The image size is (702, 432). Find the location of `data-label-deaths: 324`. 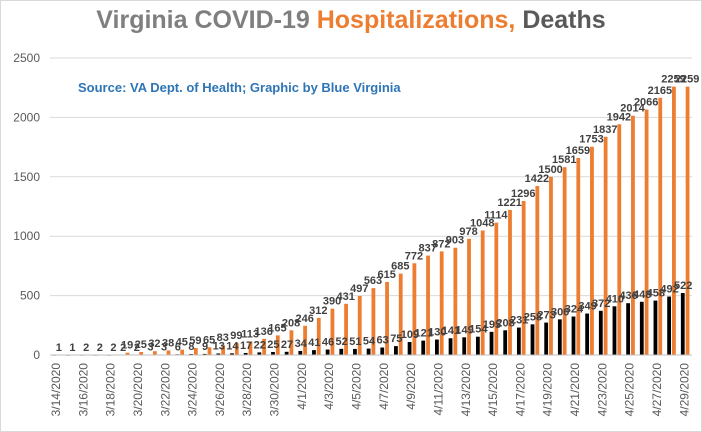

data-label-deaths: 324 is located at coordinates (574, 310).